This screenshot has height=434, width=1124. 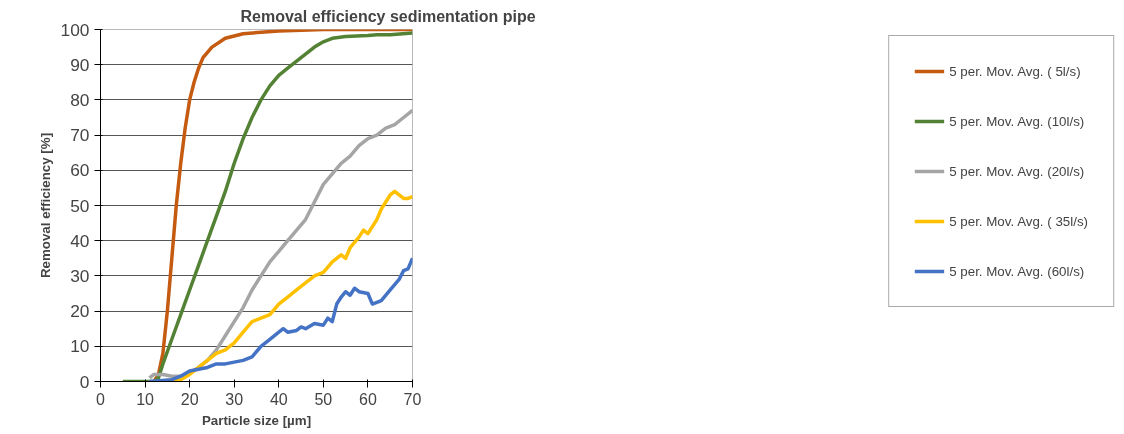 What do you see at coordinates (80, 64) in the screenshot?
I see `y-tick-label: 90` at bounding box center [80, 64].